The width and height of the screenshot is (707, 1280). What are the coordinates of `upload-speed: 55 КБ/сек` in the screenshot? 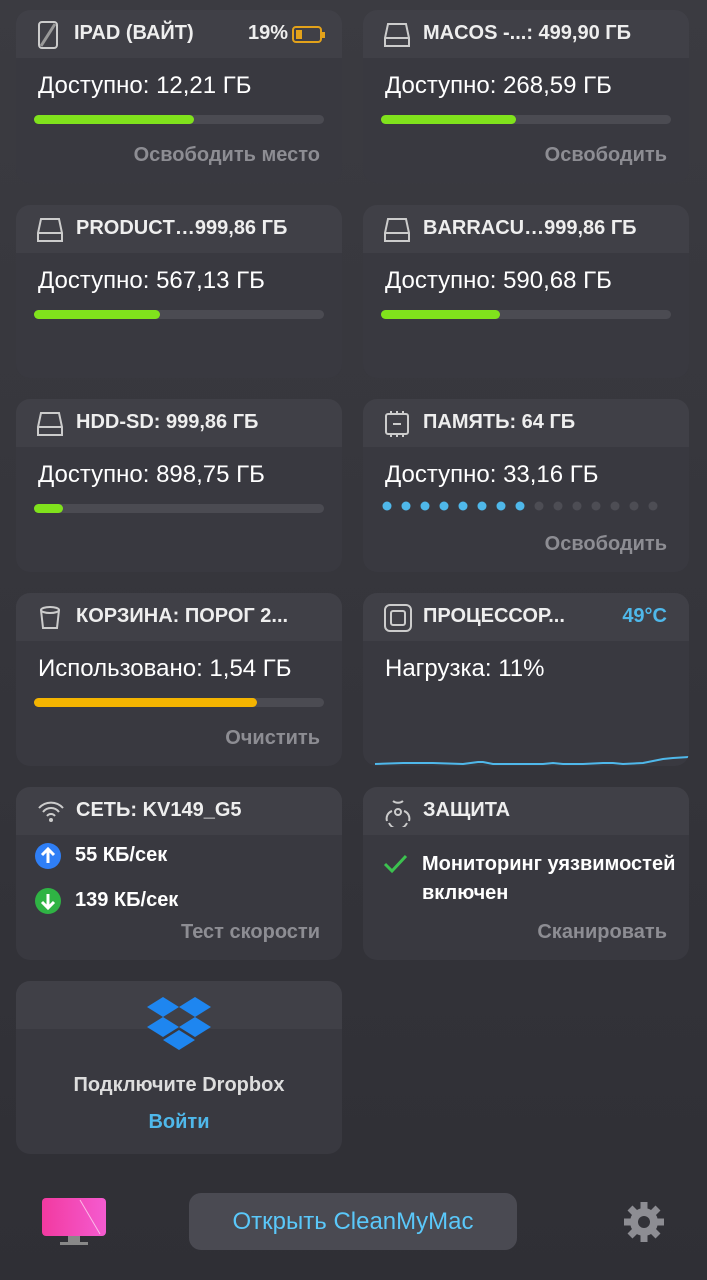 It's located at (121, 855).